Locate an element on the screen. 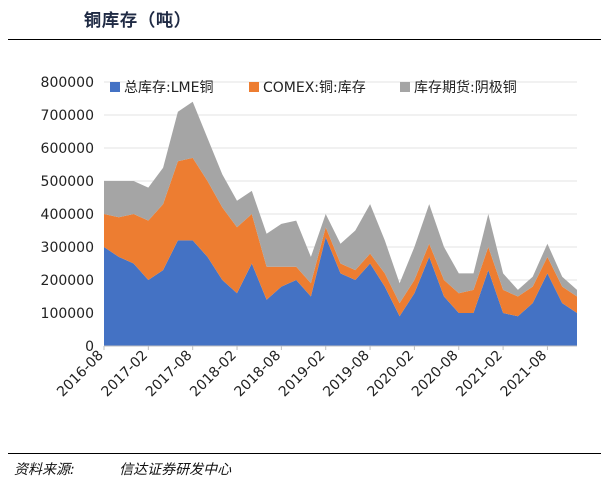 This screenshot has width=609, height=486. y-tick-label-4: 400000 is located at coordinates (67, 215).